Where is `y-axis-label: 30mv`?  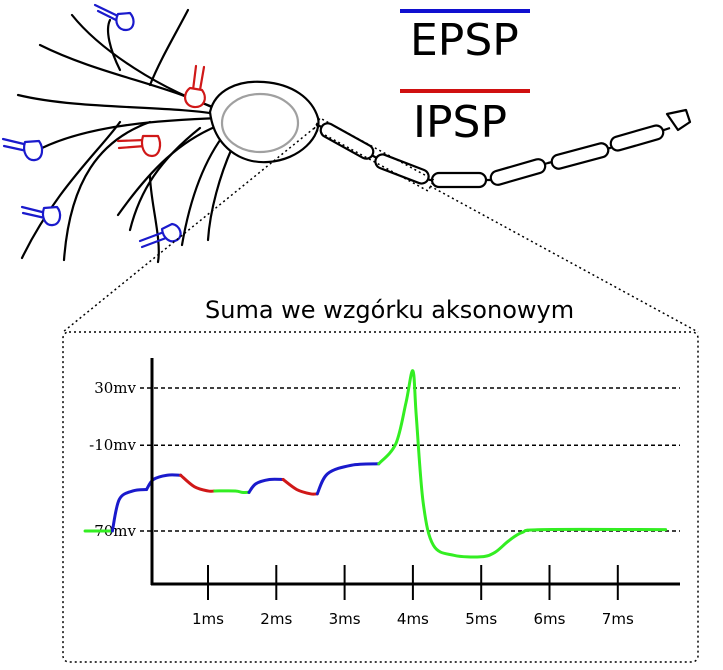 y-axis-label: 30mv is located at coordinates (115, 388).